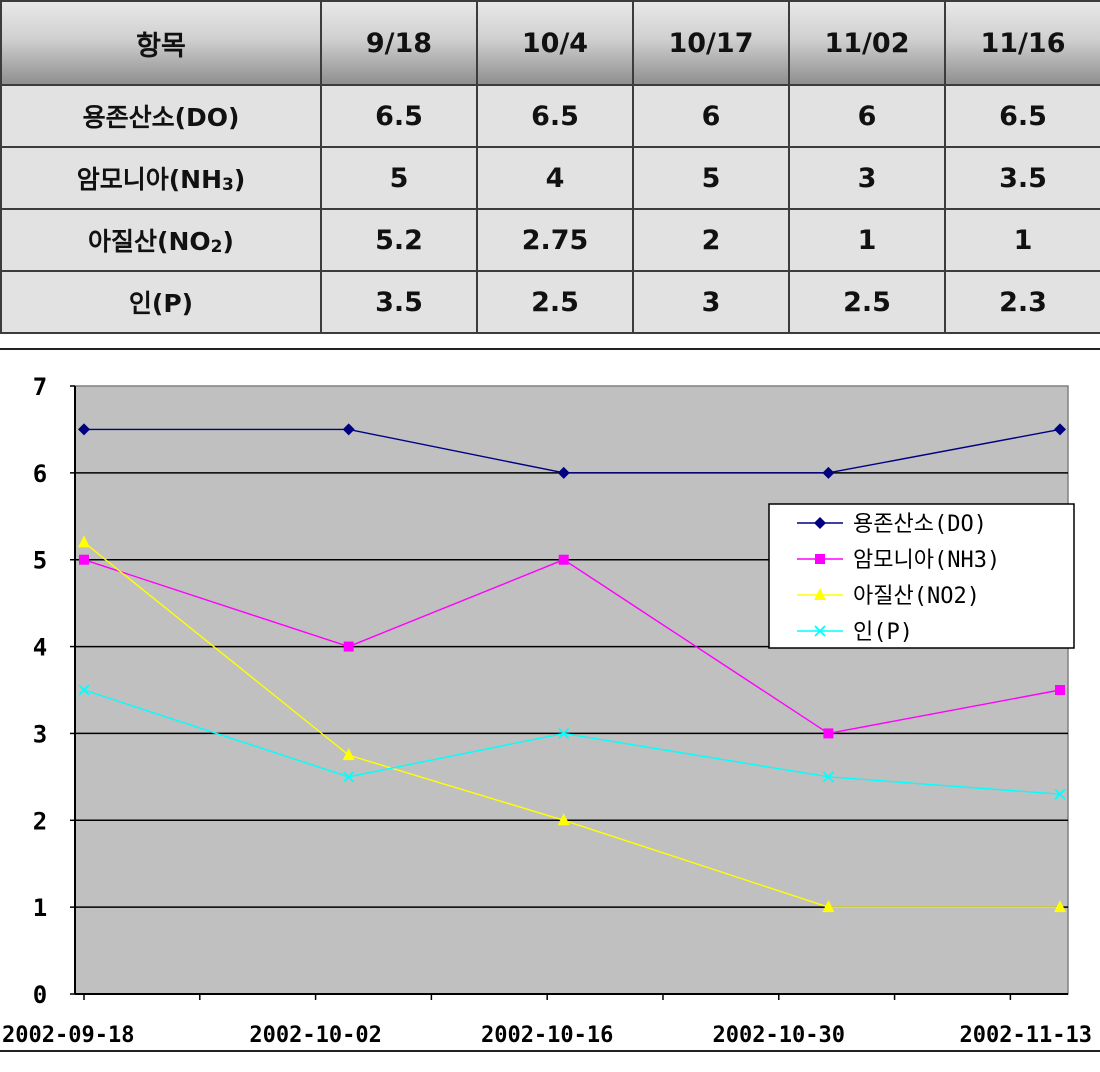 The height and width of the screenshot is (1072, 1100). Describe the element at coordinates (40, 387) in the screenshot. I see `y-tick-label: 7` at that location.